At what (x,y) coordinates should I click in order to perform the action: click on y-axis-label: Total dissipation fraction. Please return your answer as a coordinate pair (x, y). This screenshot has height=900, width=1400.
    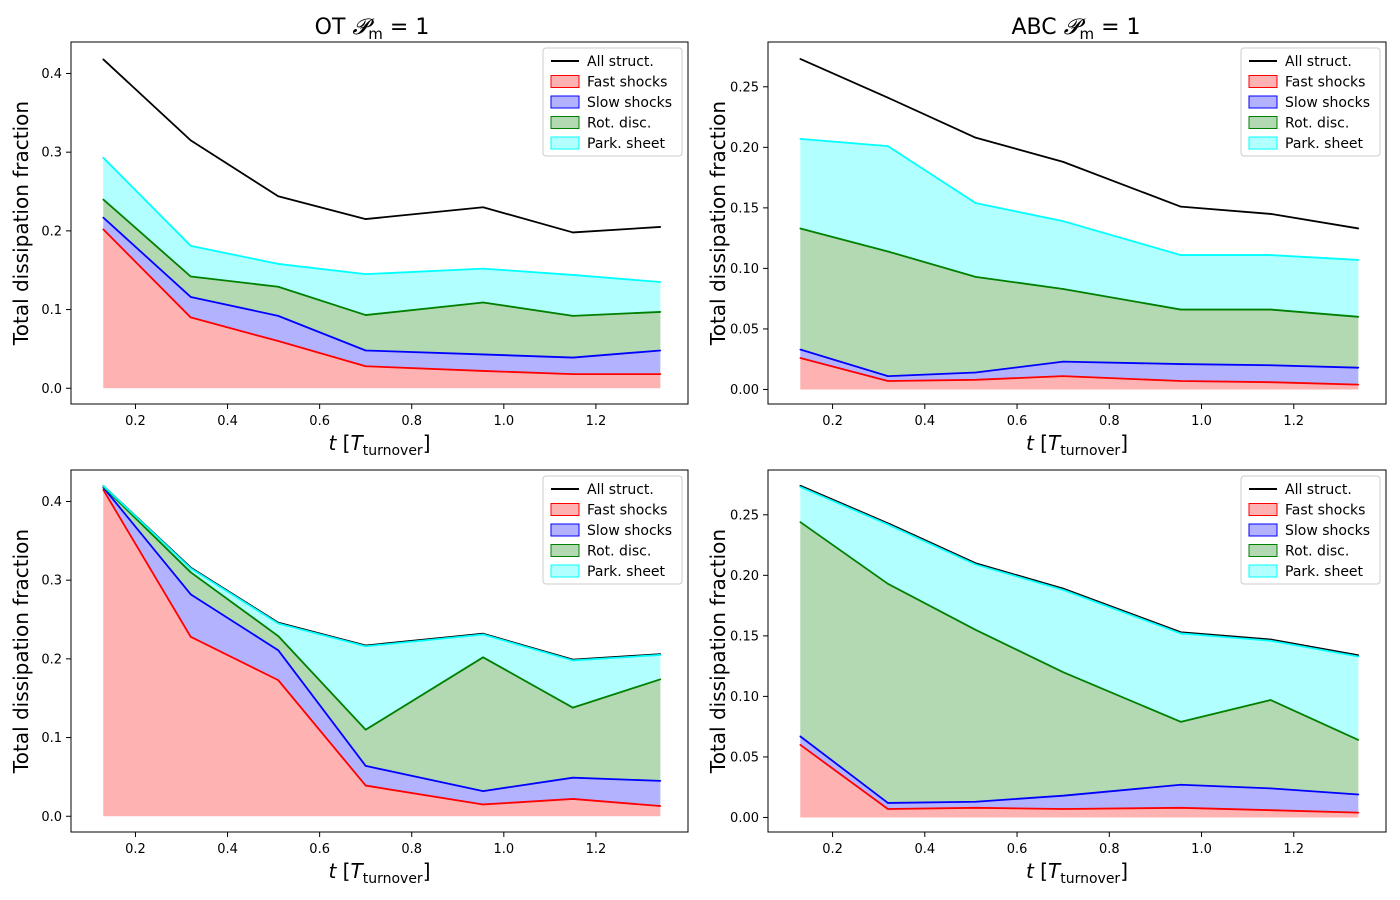
    Looking at the image, I should click on (718, 651).